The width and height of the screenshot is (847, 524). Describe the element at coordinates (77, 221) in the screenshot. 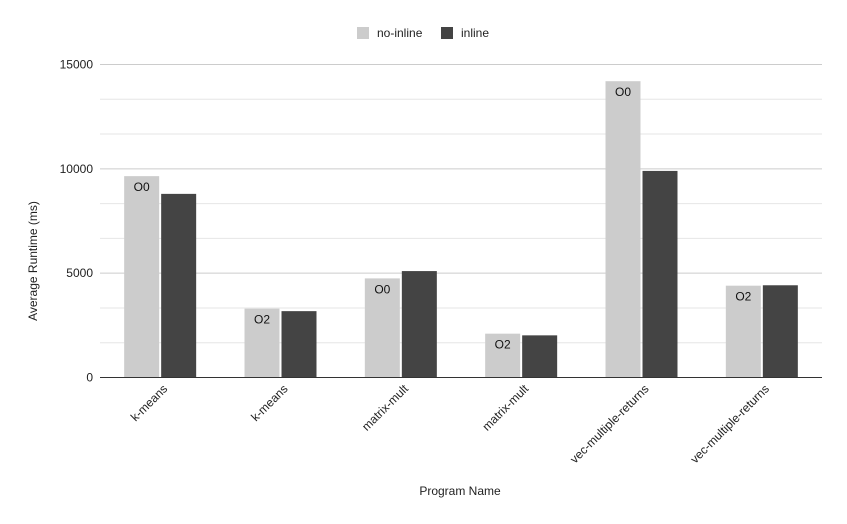

I see `y-axis-ticks: 0 5000 10000 15000` at that location.